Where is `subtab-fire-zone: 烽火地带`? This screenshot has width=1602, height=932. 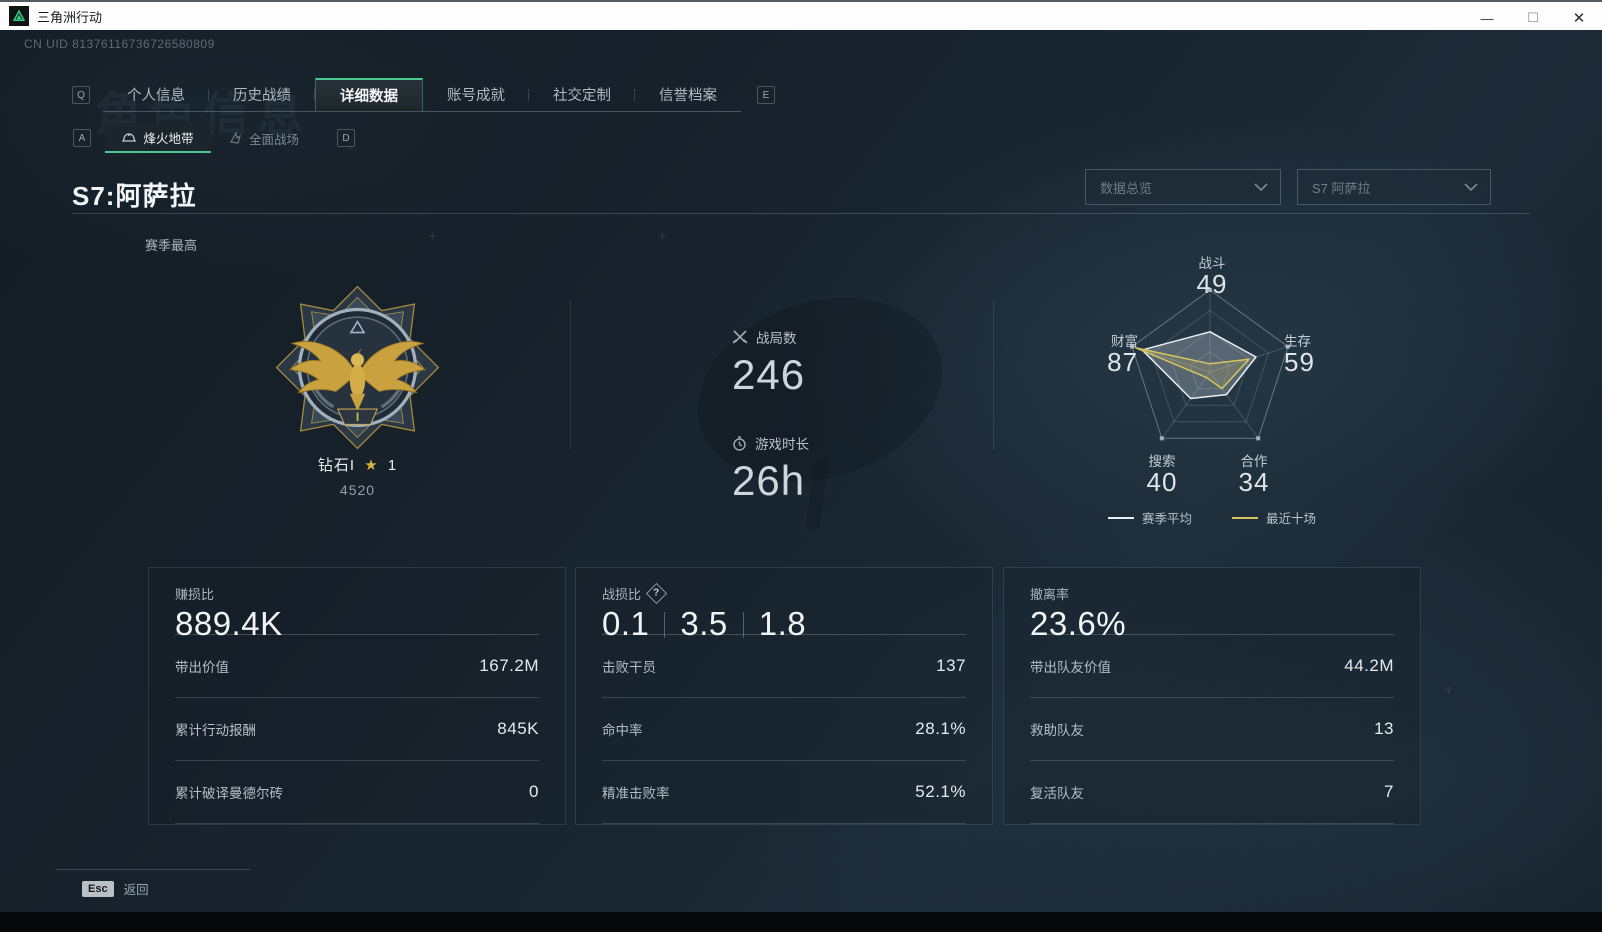
subtab-fire-zone: 烽火地带 is located at coordinates (158, 138).